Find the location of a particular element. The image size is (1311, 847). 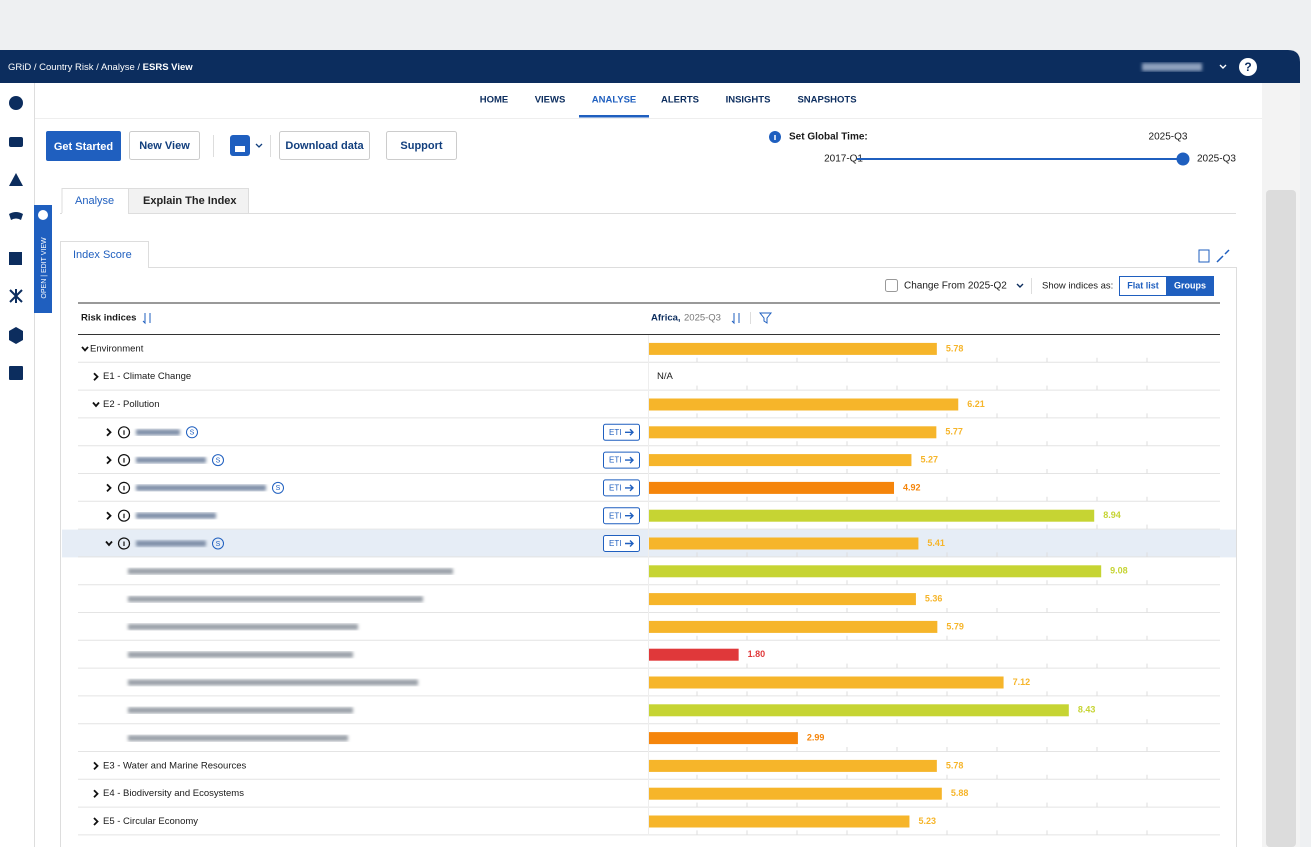

score-label: 5.77 is located at coordinates (954, 432).